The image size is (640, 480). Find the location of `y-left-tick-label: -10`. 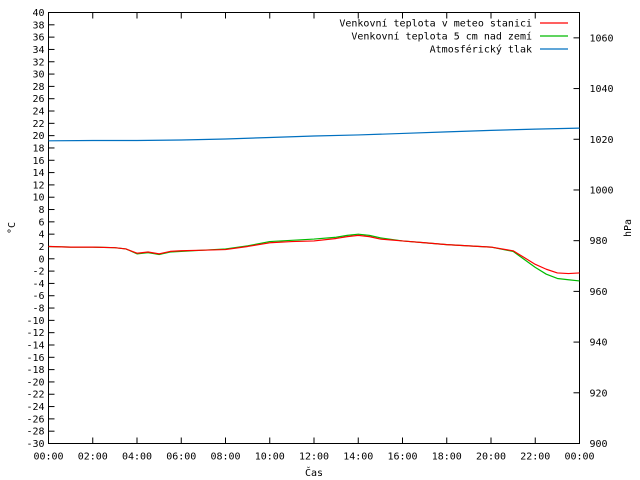

y-left-tick-label: -10 is located at coordinates (35, 321).